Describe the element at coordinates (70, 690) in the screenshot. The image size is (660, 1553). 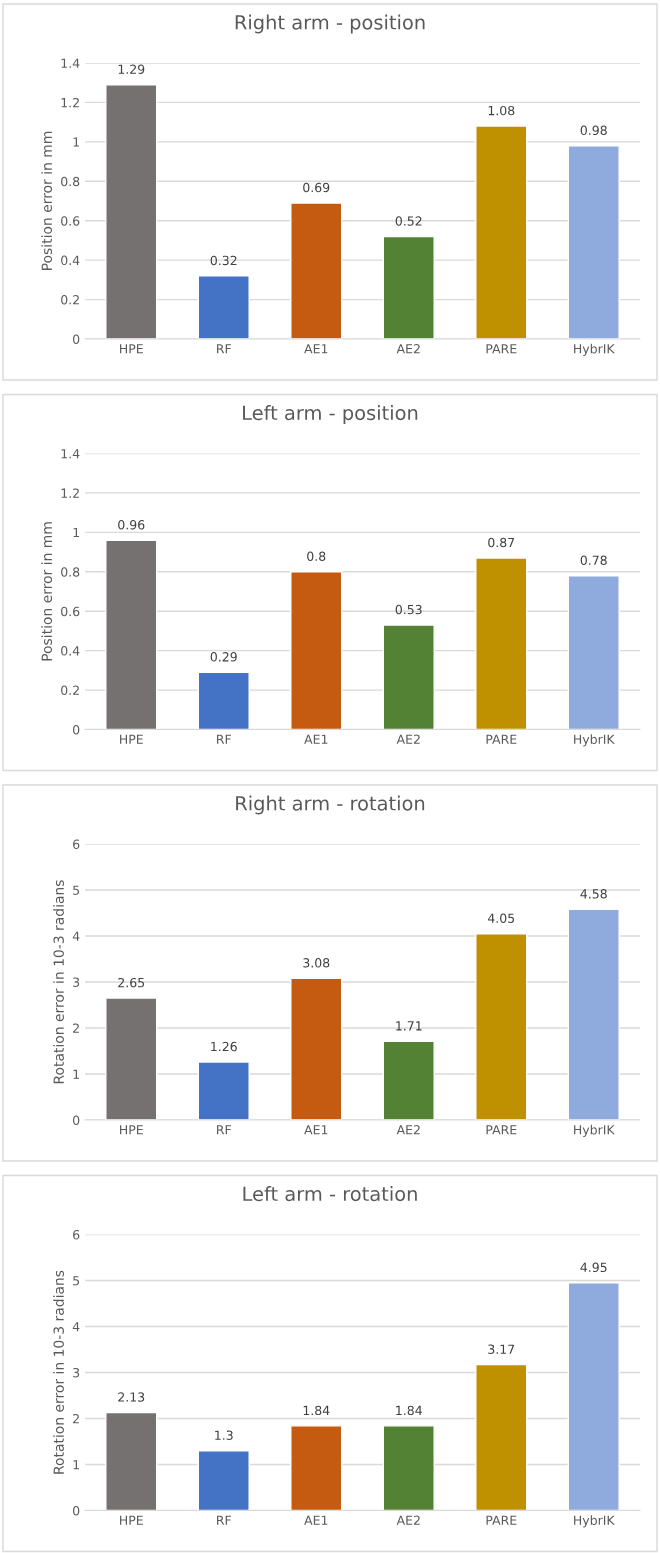
I see `y-tick-label: 0.2` at that location.